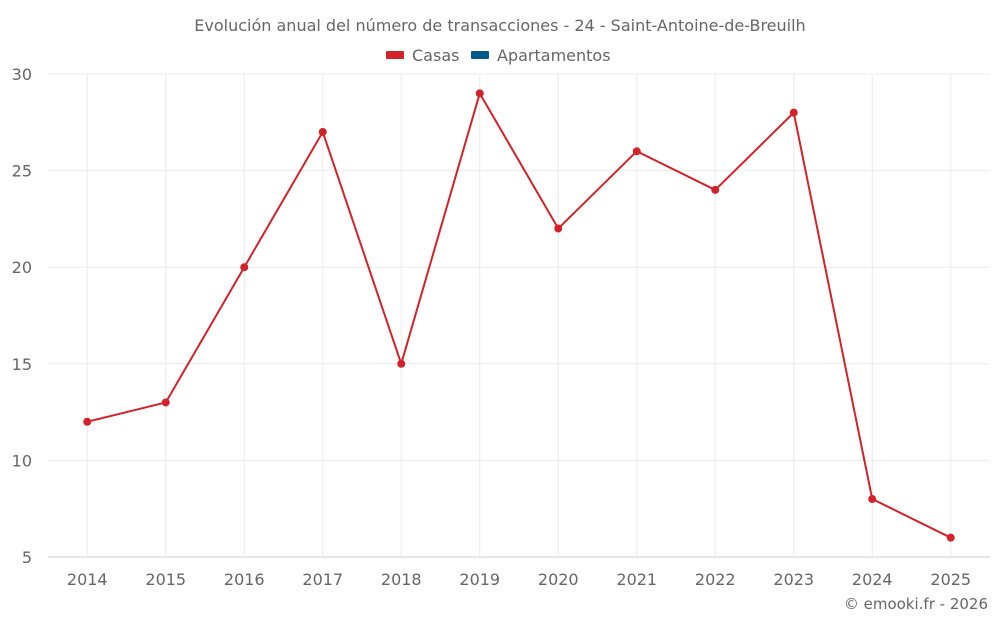 This screenshot has height=625, width=1000. What do you see at coordinates (636, 579) in the screenshot?
I see `x-tick-label: 2021` at bounding box center [636, 579].